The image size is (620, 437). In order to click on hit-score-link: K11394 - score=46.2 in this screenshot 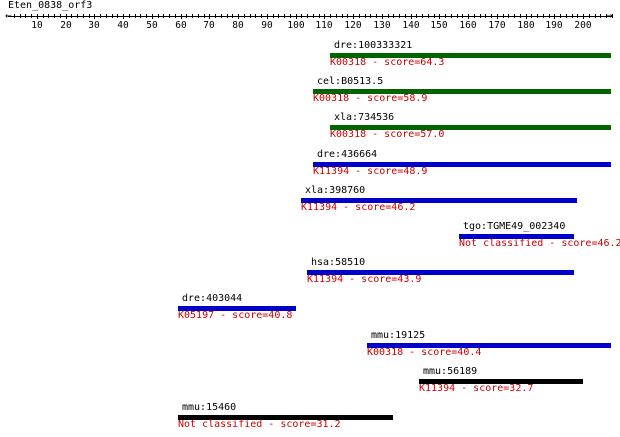, I will do `click(358, 207)`.